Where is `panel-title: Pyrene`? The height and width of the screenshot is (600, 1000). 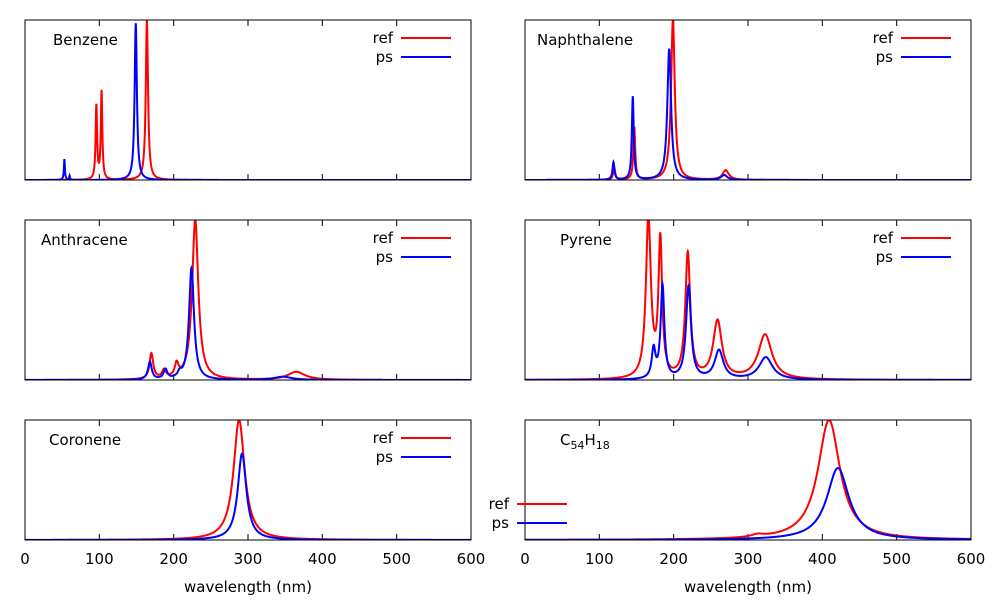 panel-title: Pyrene is located at coordinates (586, 240).